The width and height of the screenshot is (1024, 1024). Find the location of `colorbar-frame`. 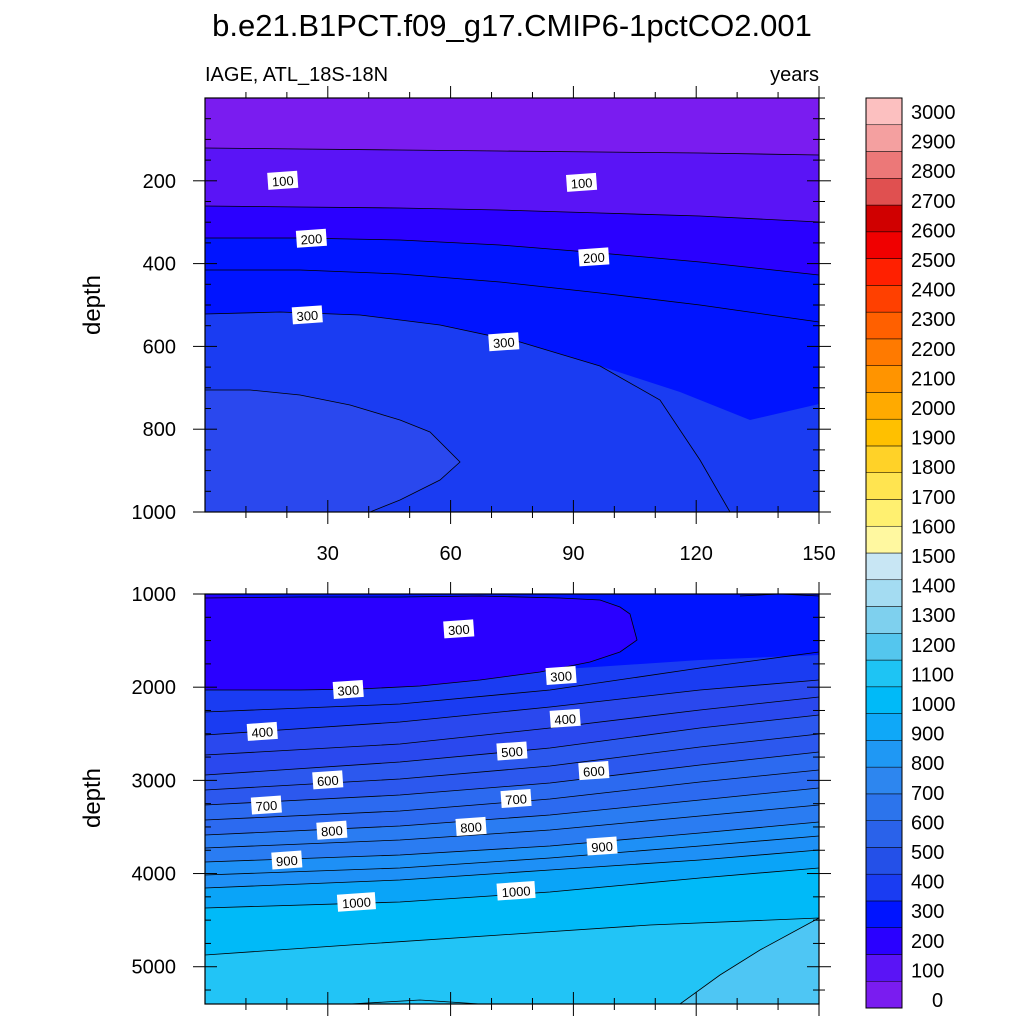

colorbar-frame is located at coordinates (884, 553).